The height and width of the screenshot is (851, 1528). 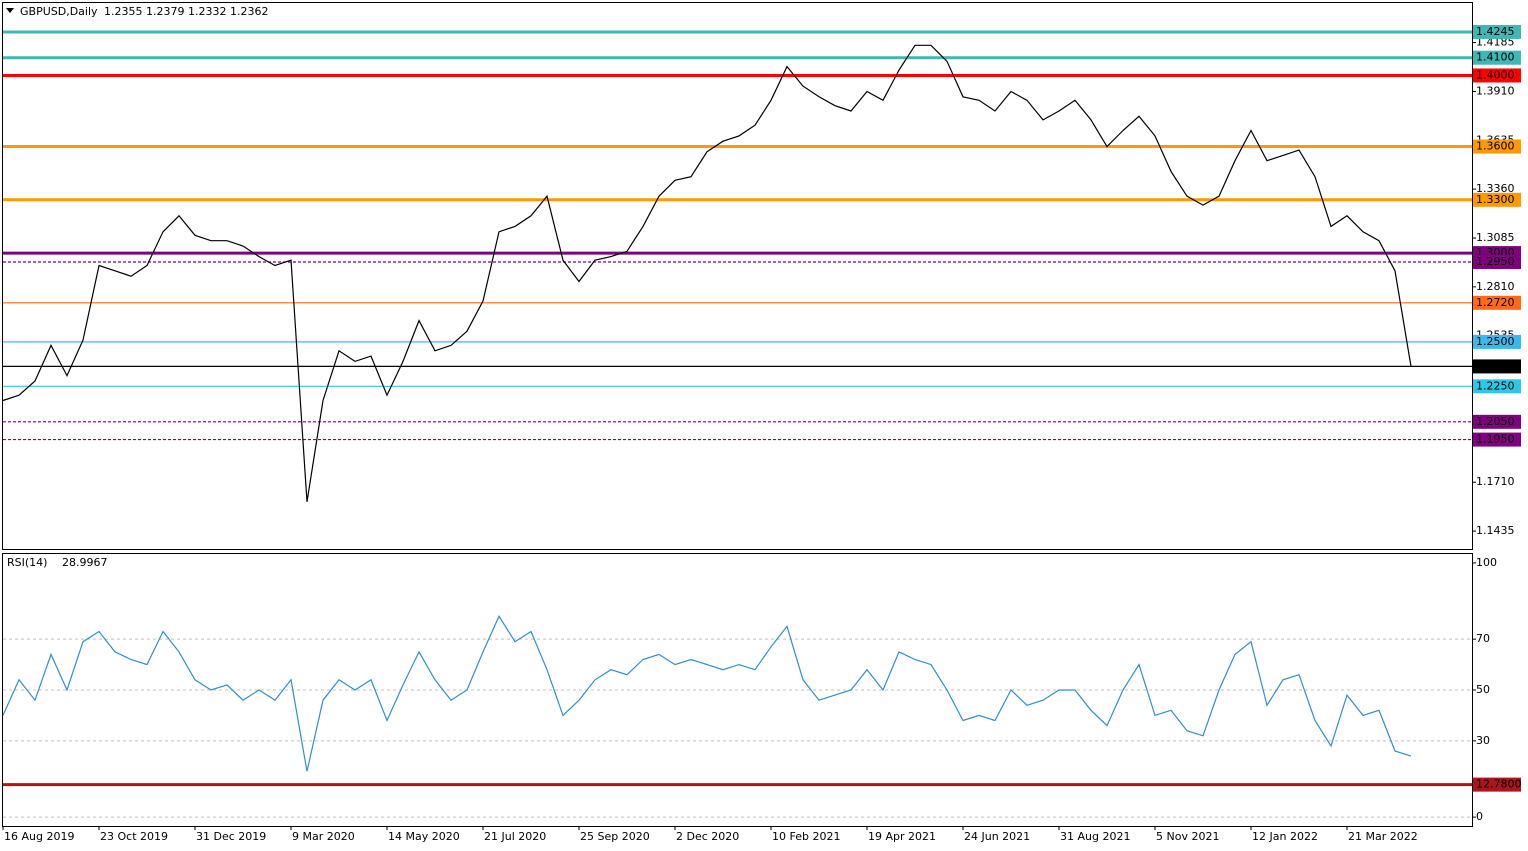 I want to click on rsi-title: RSI(14), so click(x=27, y=562).